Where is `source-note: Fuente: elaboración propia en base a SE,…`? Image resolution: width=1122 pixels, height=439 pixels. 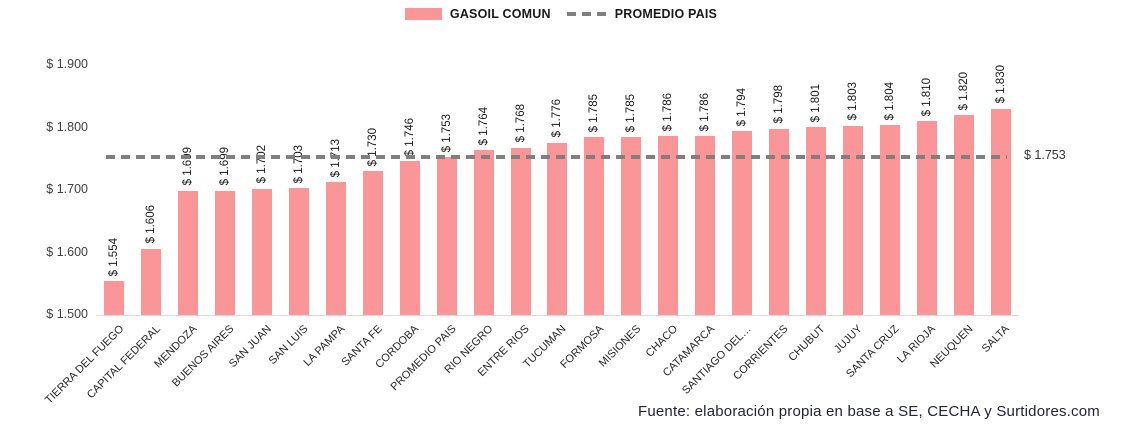
source-note: Fuente: elaboración propia en base a SE,… is located at coordinates (868, 411).